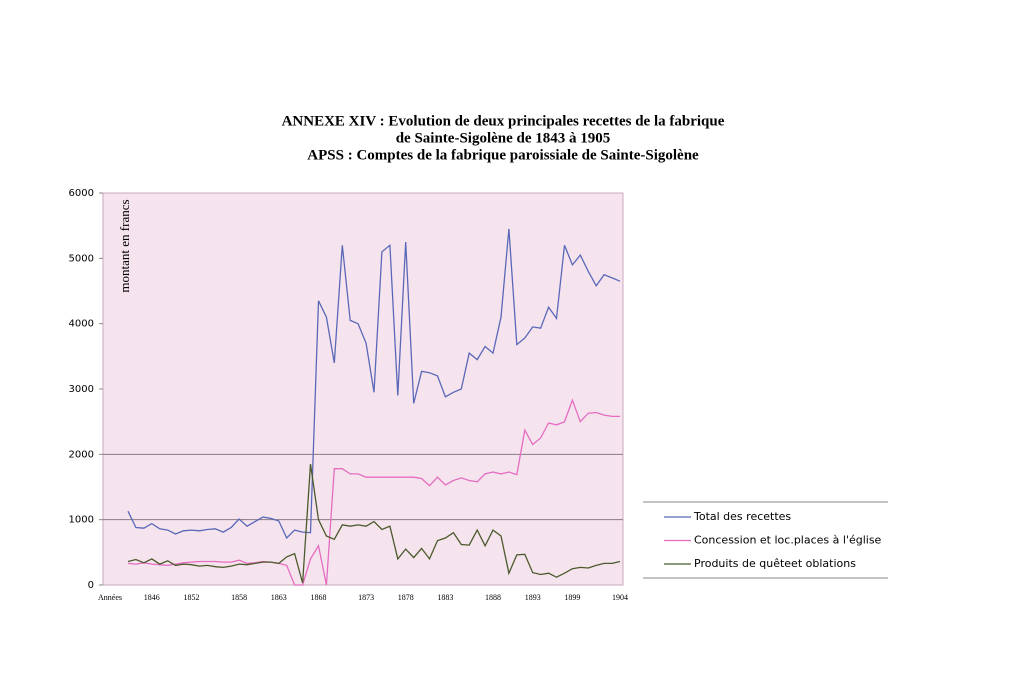 This screenshot has height=698, width=1024. Describe the element at coordinates (152, 597) in the screenshot. I see `x-tick-label: 1846` at that location.